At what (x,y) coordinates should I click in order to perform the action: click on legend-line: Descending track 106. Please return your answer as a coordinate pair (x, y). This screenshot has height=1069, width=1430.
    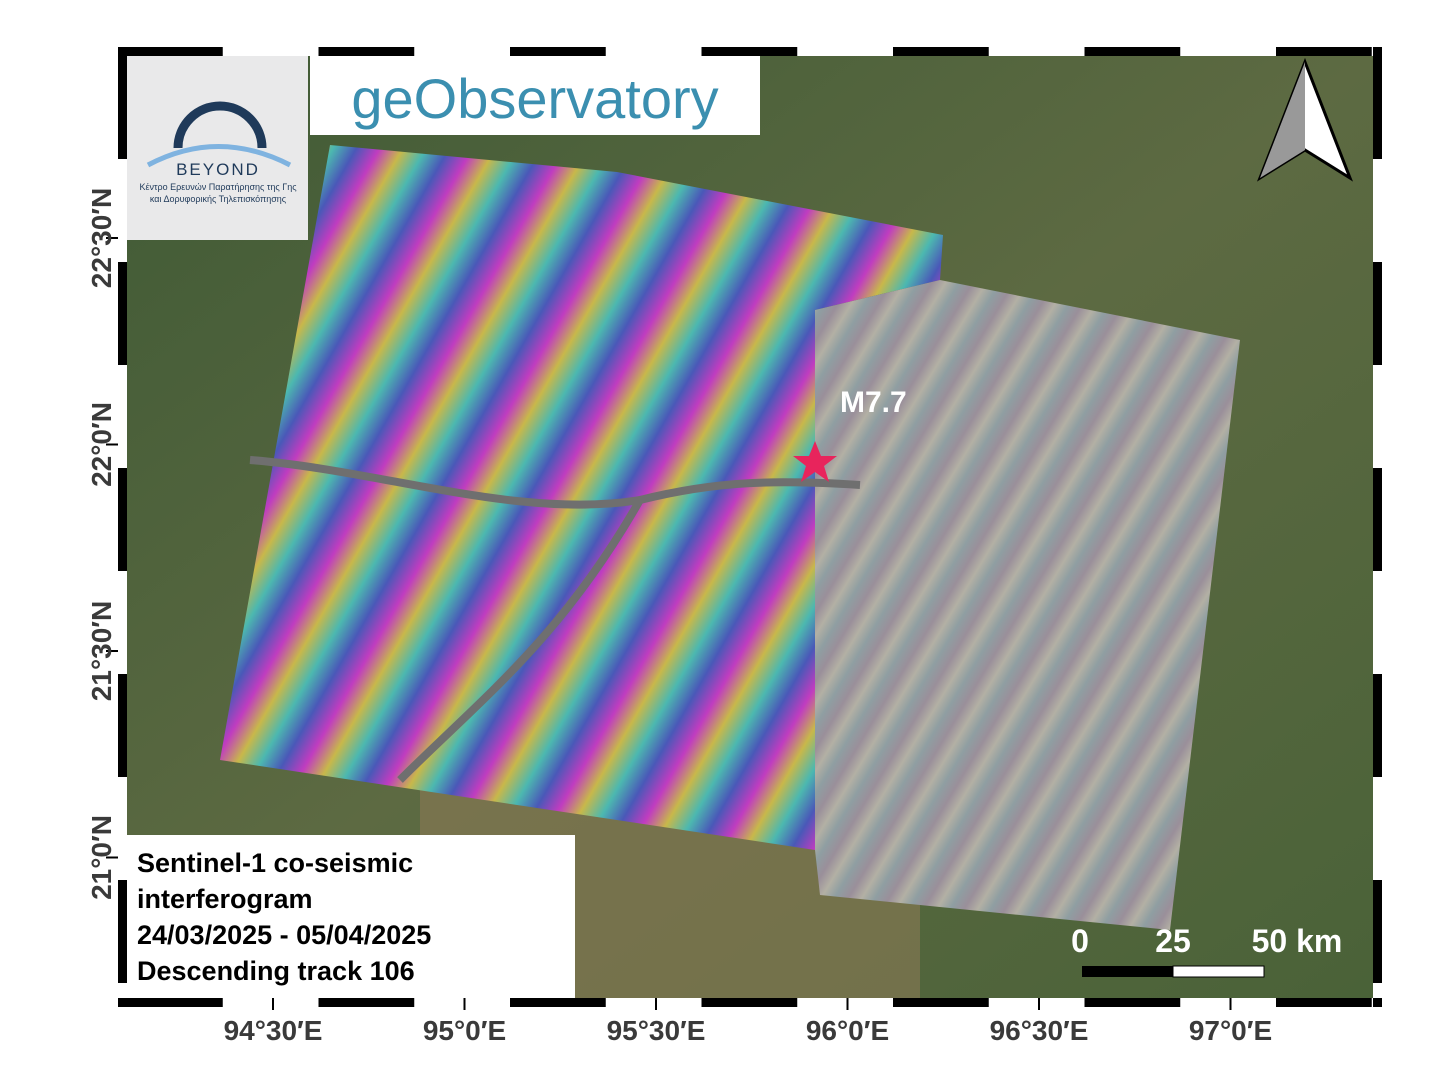
    Looking at the image, I should click on (276, 971).